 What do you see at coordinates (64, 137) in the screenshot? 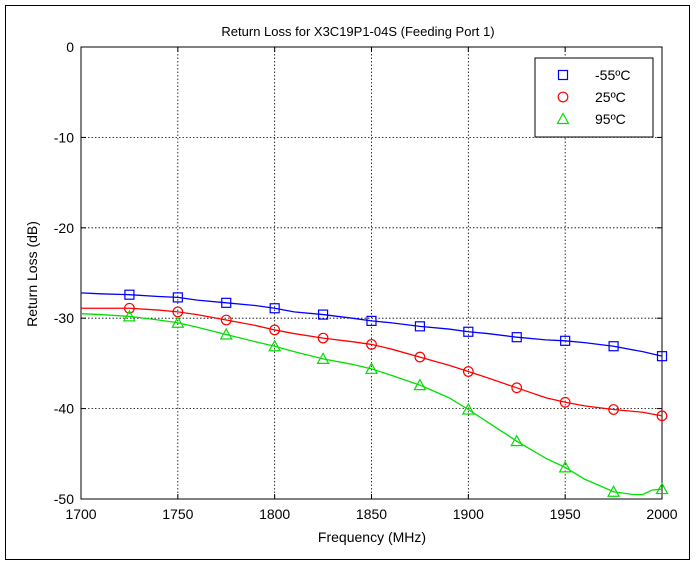
I see `y-tick-label: -10` at bounding box center [64, 137].